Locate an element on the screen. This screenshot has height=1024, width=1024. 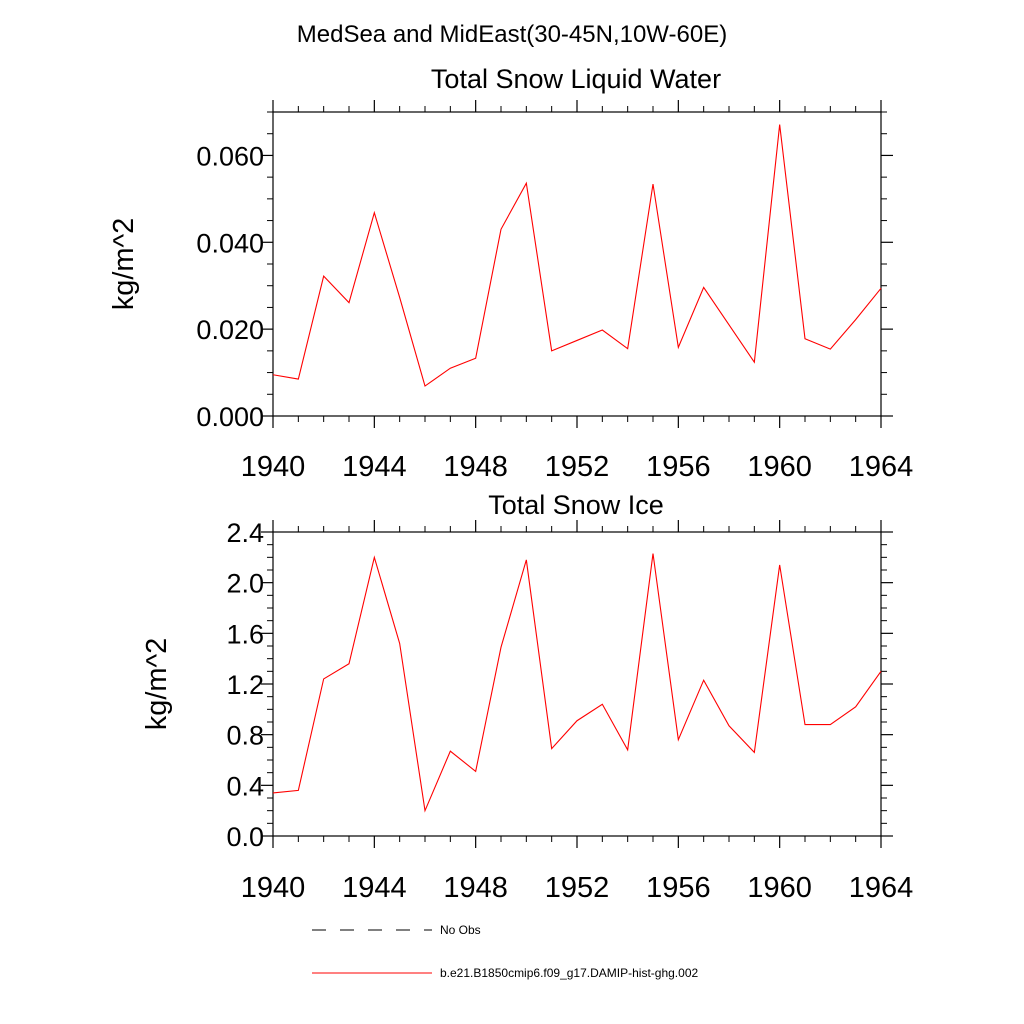
y-tick-label: 1.2 is located at coordinates (245, 685).